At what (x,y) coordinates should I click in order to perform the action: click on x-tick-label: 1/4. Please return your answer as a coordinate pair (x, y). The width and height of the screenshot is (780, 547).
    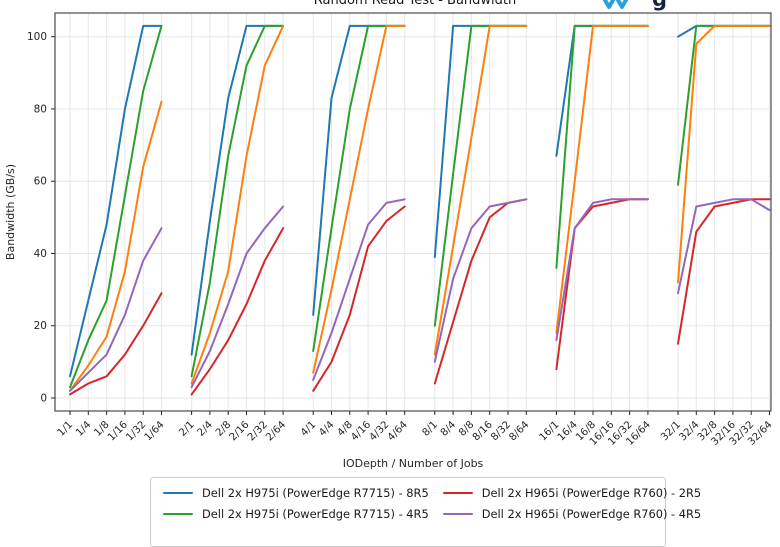
    Looking at the image, I should click on (83, 428).